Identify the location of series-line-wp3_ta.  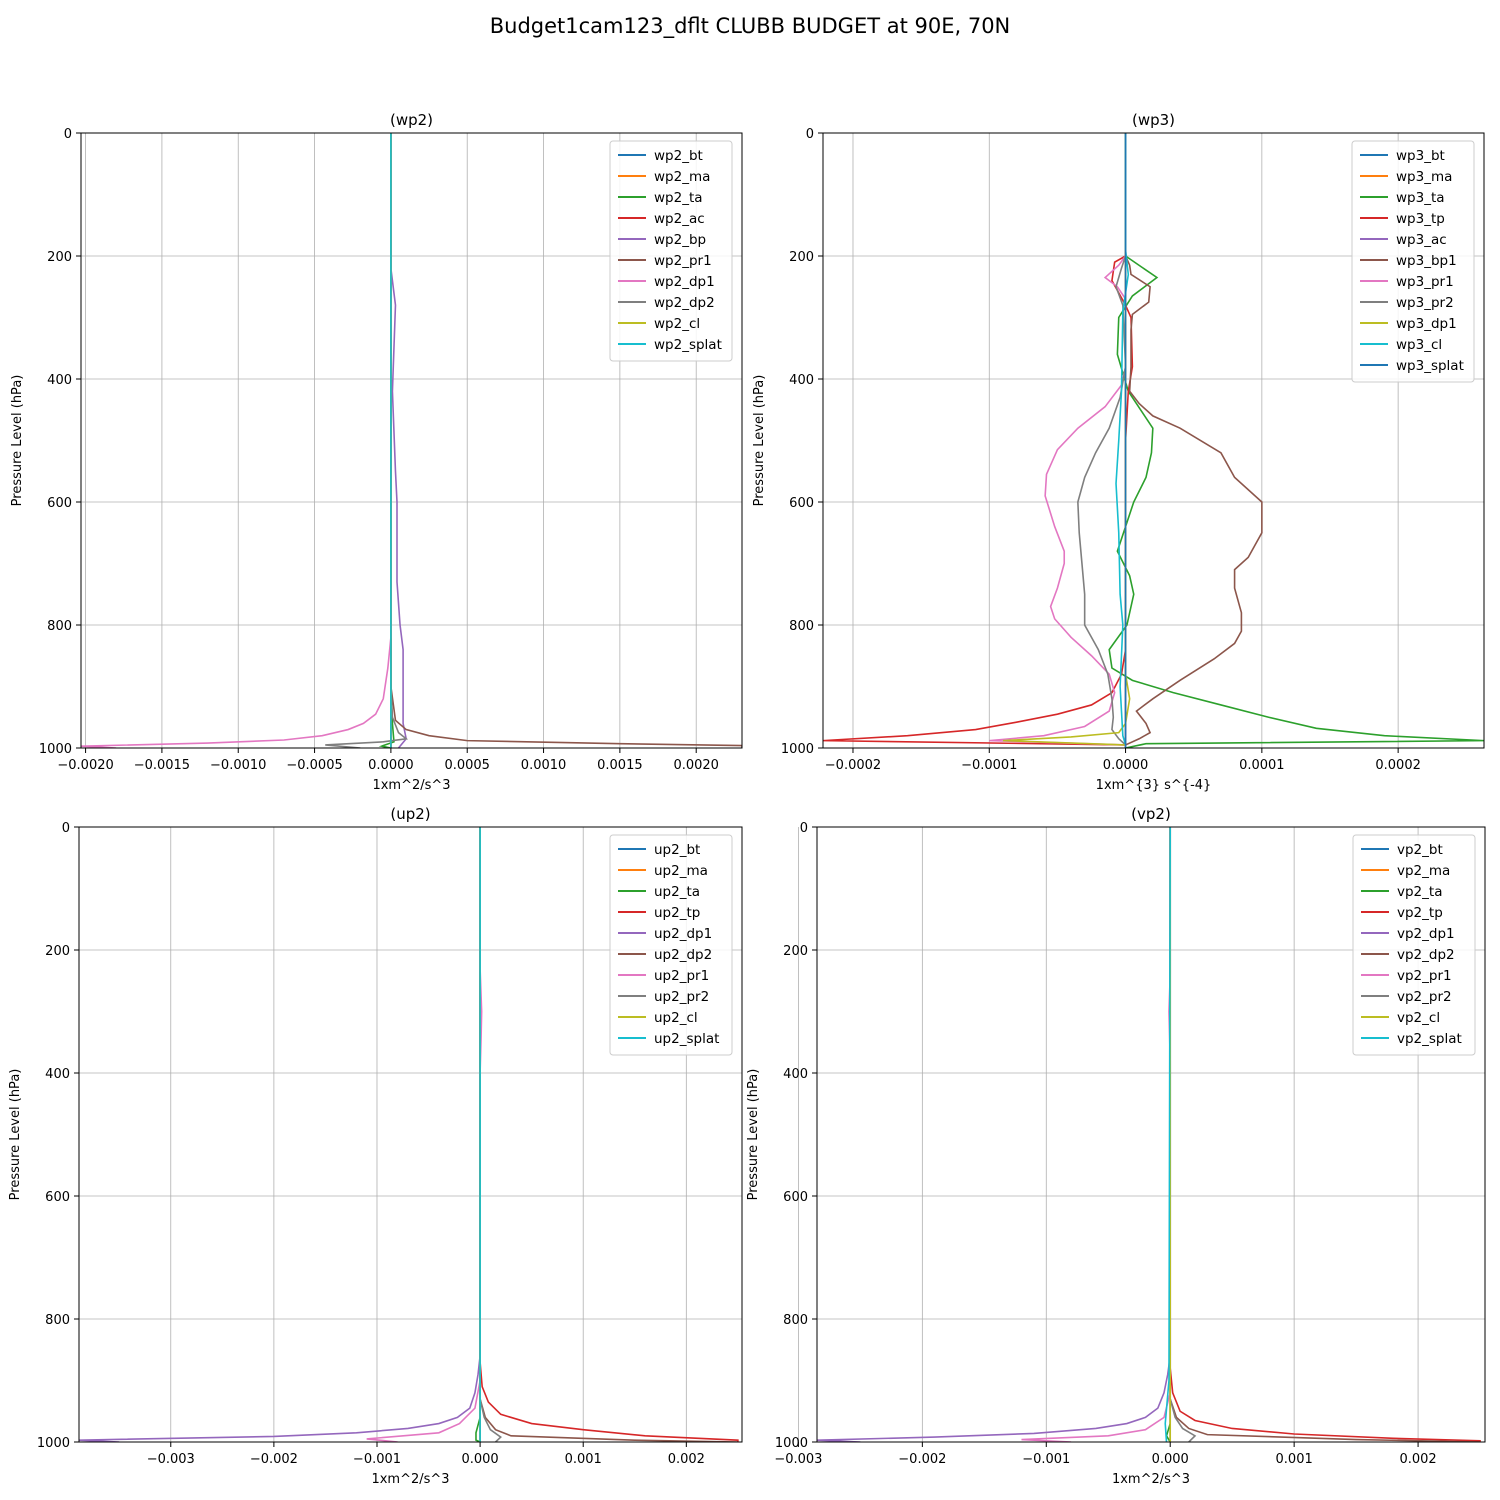
(1296, 440).